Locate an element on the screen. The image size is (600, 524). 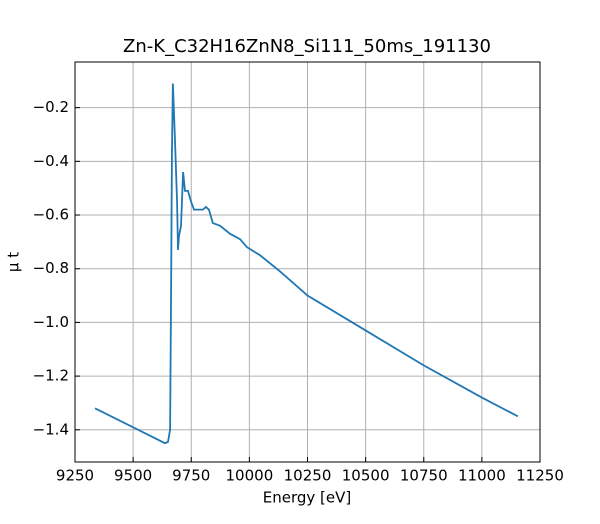
y-tick-label: −1.0 is located at coordinates (51, 322).